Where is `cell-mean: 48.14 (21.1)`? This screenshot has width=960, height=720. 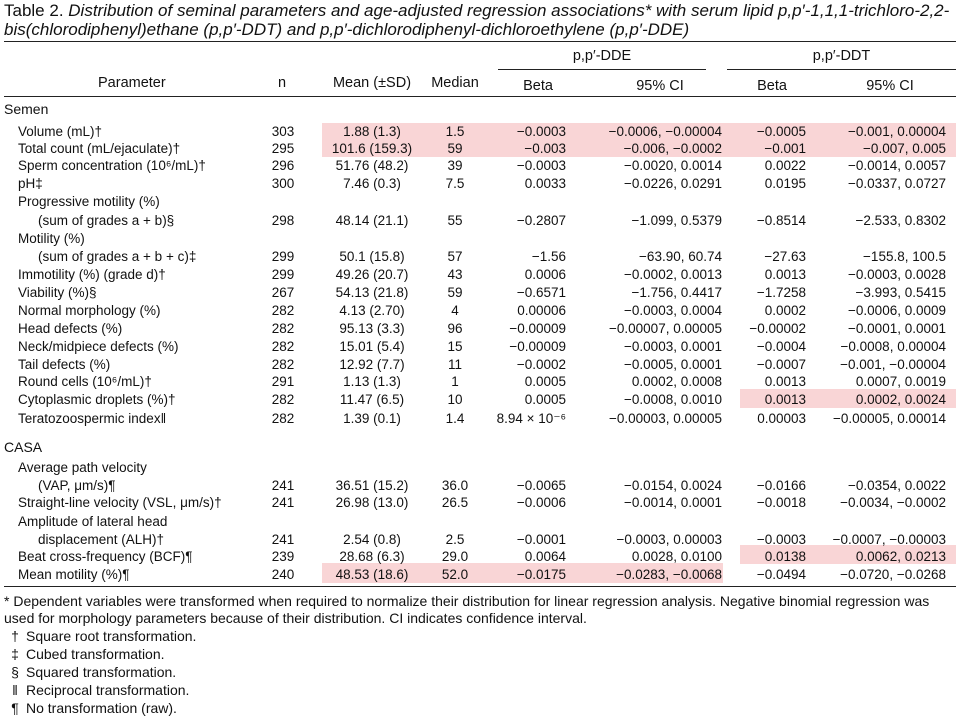 cell-mean: 48.14 (21.1) is located at coordinates (372, 220).